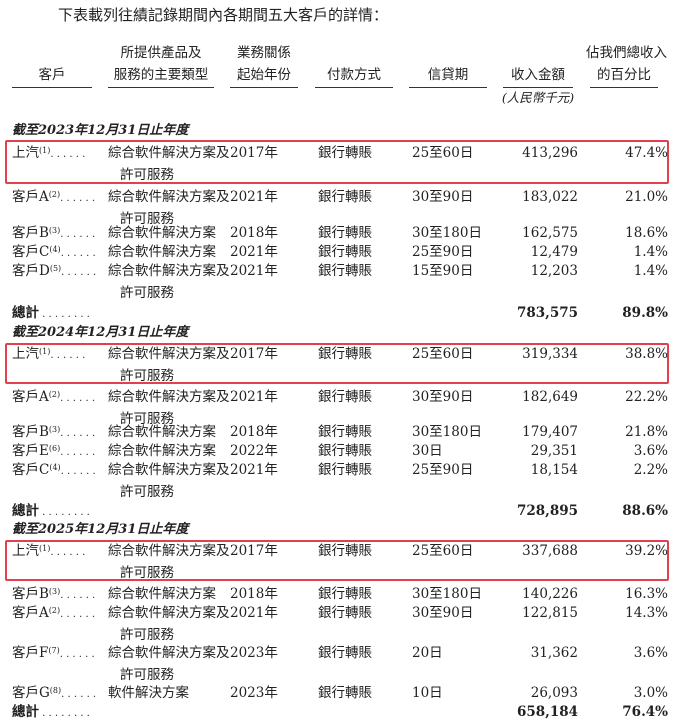 The height and width of the screenshot is (723, 678). What do you see at coordinates (550, 397) in the screenshot?
I see `revenue-amount: 182,649` at bounding box center [550, 397].